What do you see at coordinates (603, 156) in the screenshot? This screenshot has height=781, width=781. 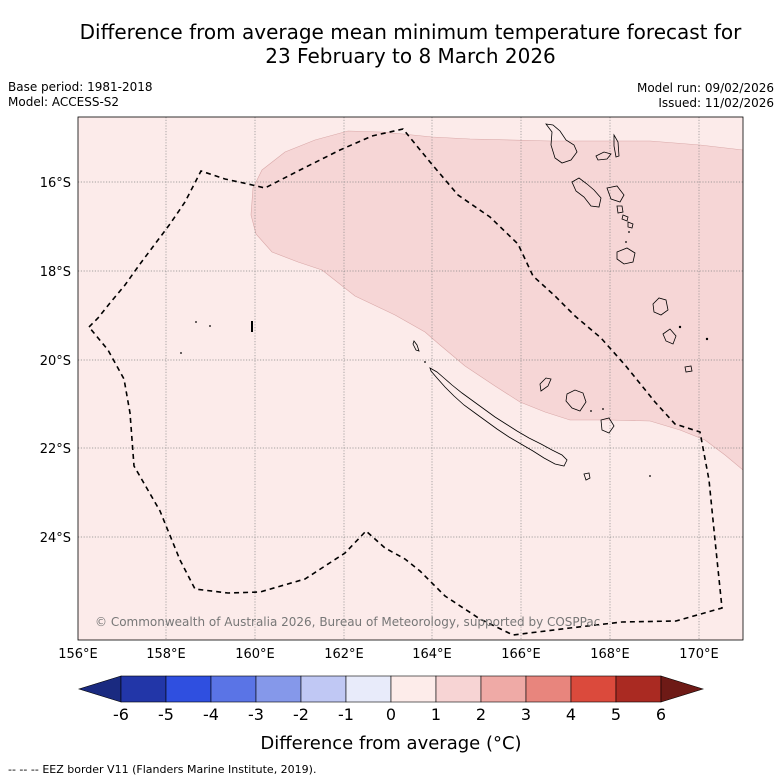 I see `ambae-island` at bounding box center [603, 156].